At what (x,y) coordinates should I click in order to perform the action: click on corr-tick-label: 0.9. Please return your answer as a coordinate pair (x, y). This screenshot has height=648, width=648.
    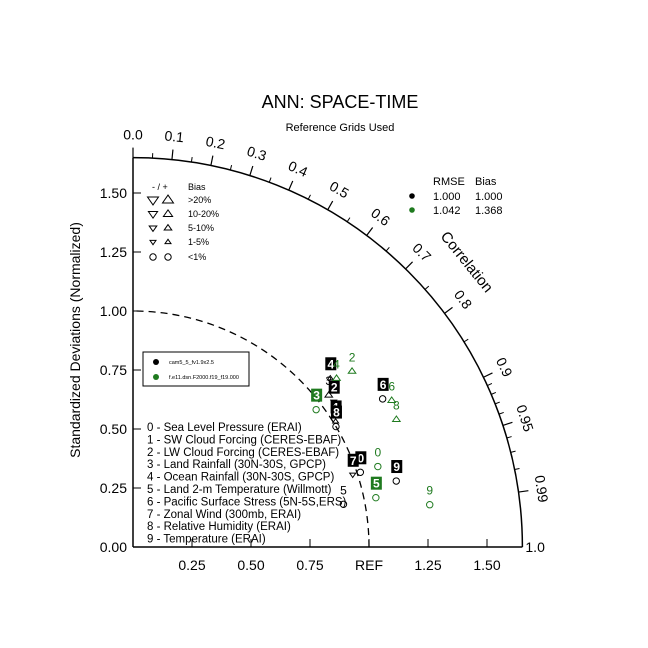
    Looking at the image, I should click on (504, 367).